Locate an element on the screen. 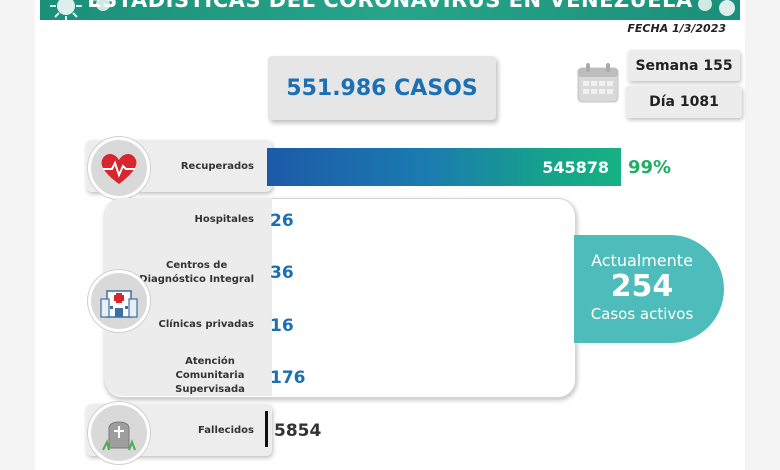 This screenshot has width=780, height=470. calendar-icon is located at coordinates (598, 83).